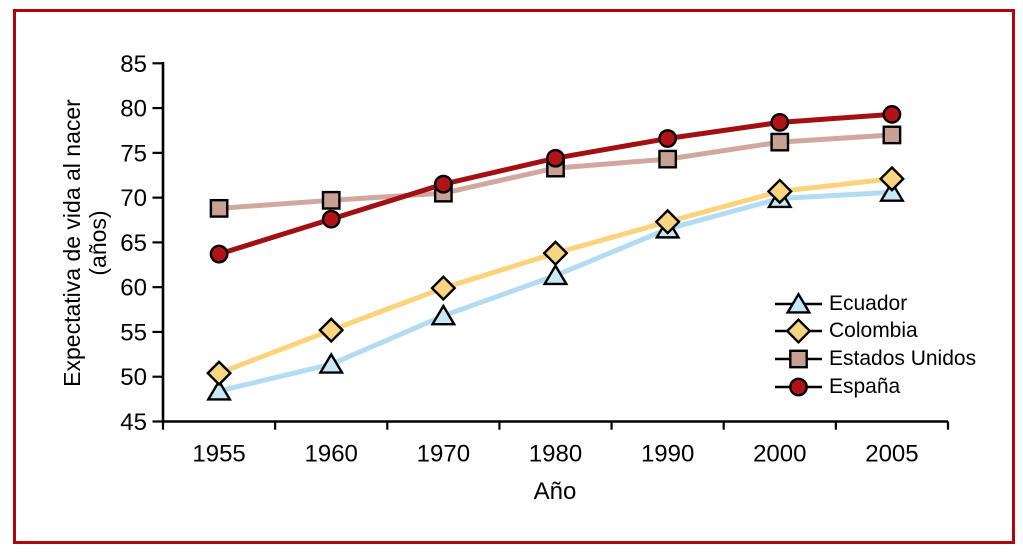  I want to click on legend-item-espana: España, so click(875, 387).